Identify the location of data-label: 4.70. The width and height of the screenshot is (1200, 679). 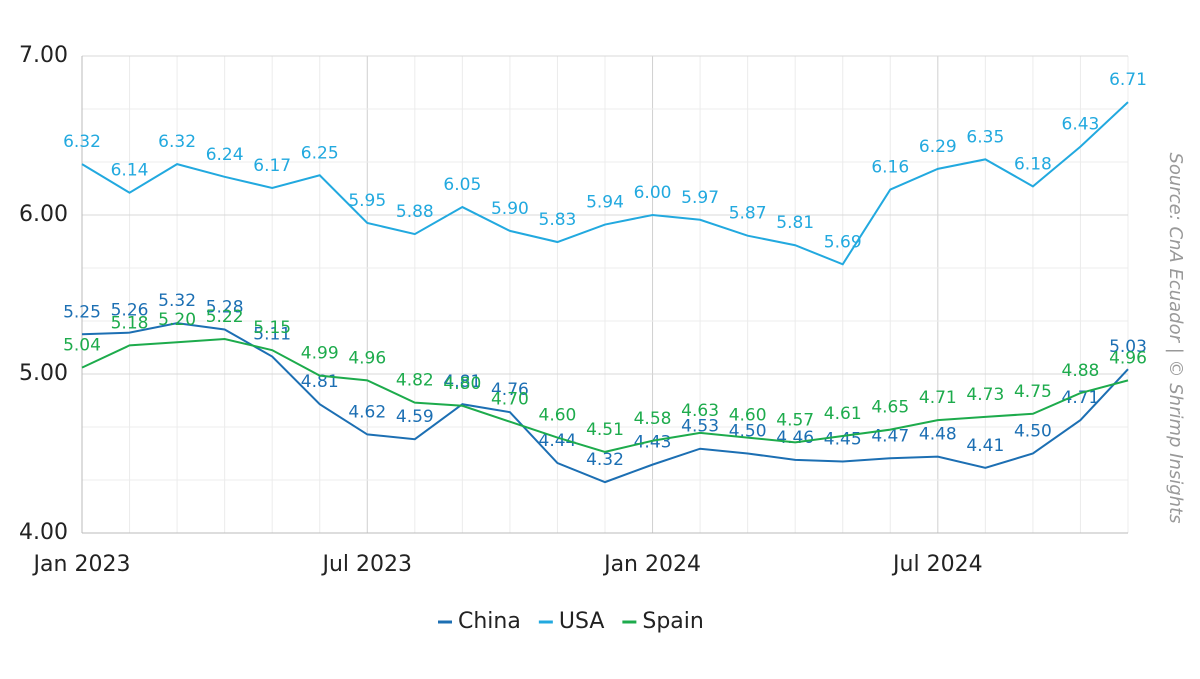
(510, 400).